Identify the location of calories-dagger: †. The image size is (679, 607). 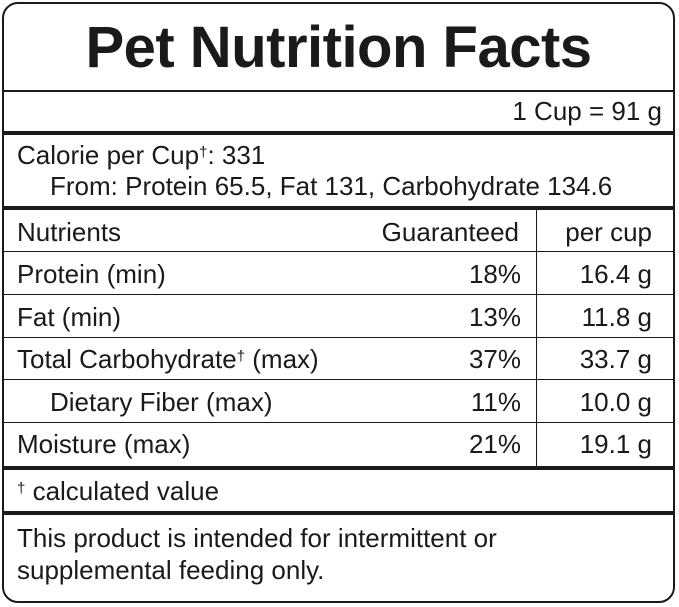
(203, 152).